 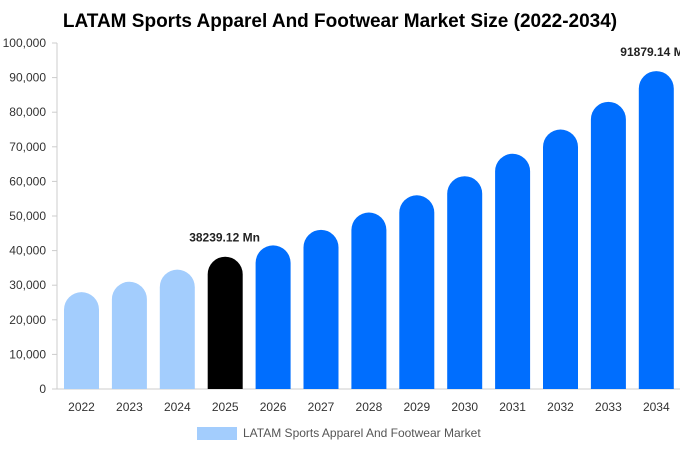 I want to click on x-tick-label: 2024, so click(x=177, y=407).